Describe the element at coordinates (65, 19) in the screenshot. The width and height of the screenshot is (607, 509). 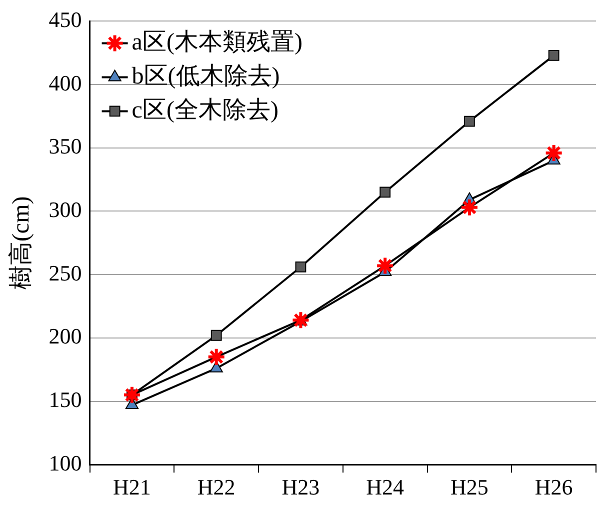
I see `y-tick-label: 450` at that location.